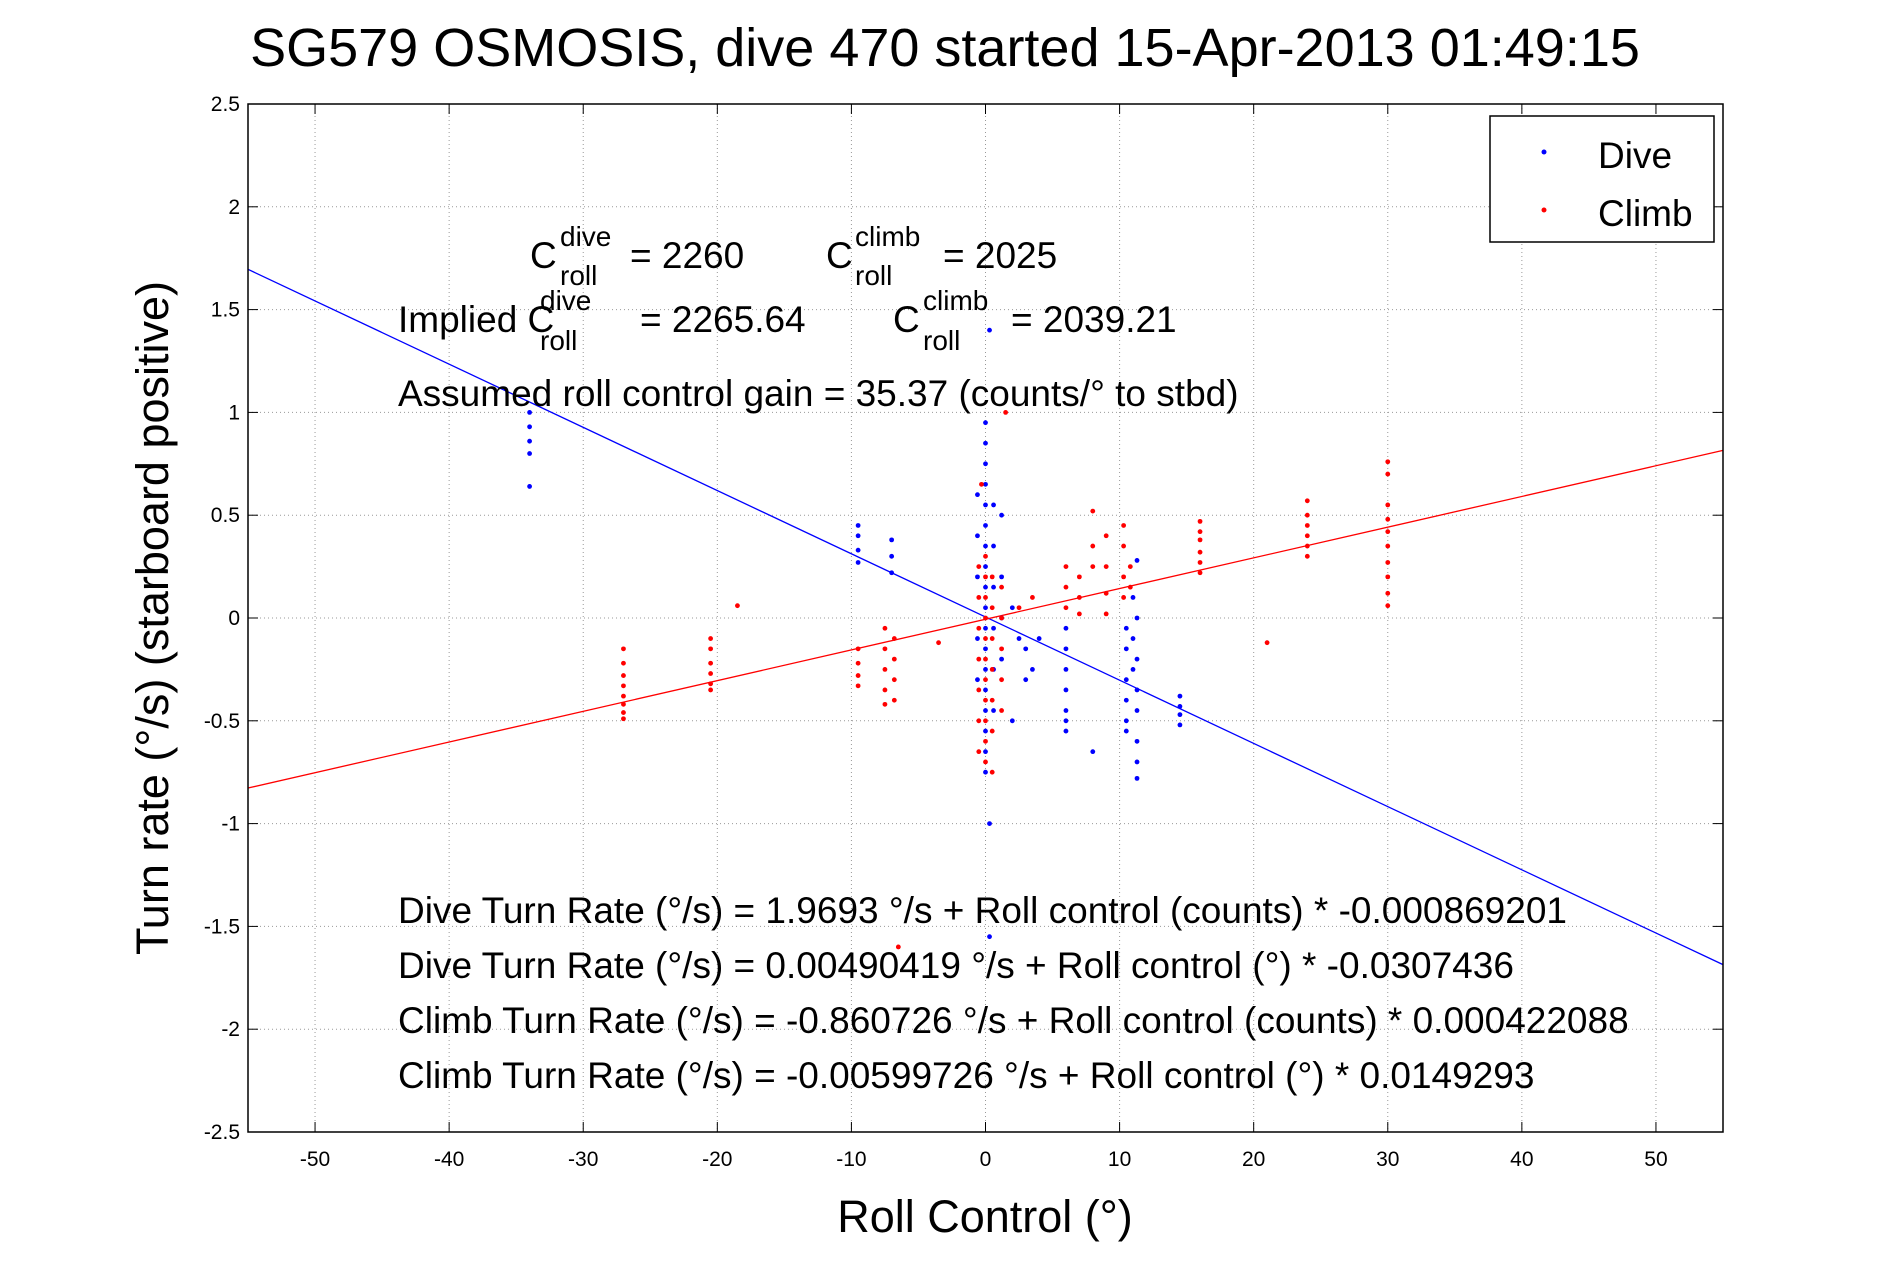  What do you see at coordinates (1521, 1159) in the screenshot?
I see `x-tick-label: 40` at bounding box center [1521, 1159].